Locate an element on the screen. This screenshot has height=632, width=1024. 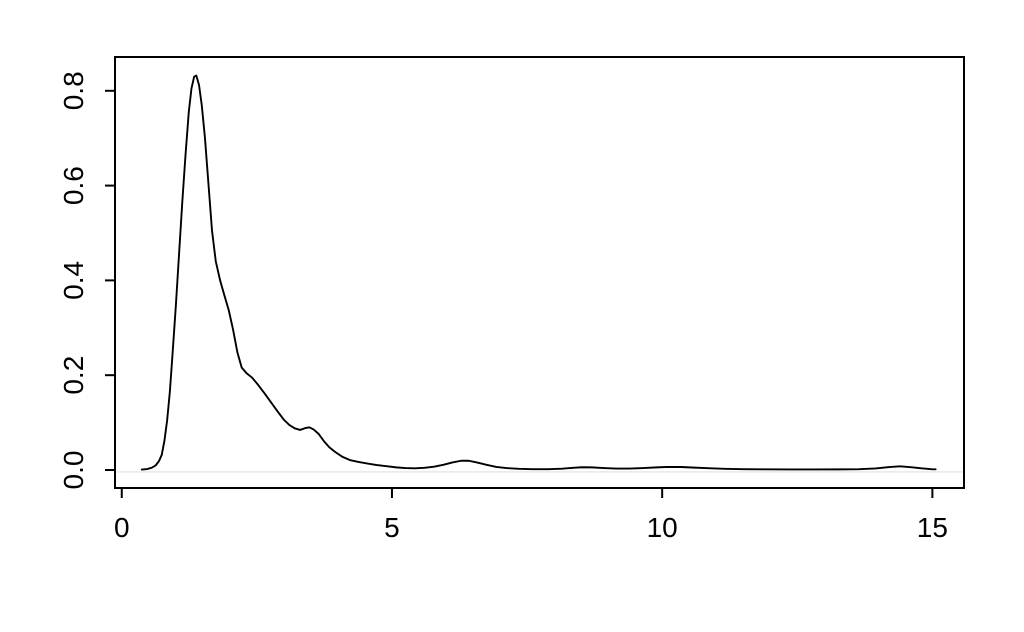
y-axis-tick-label: 0.6 is located at coordinates (73, 185).